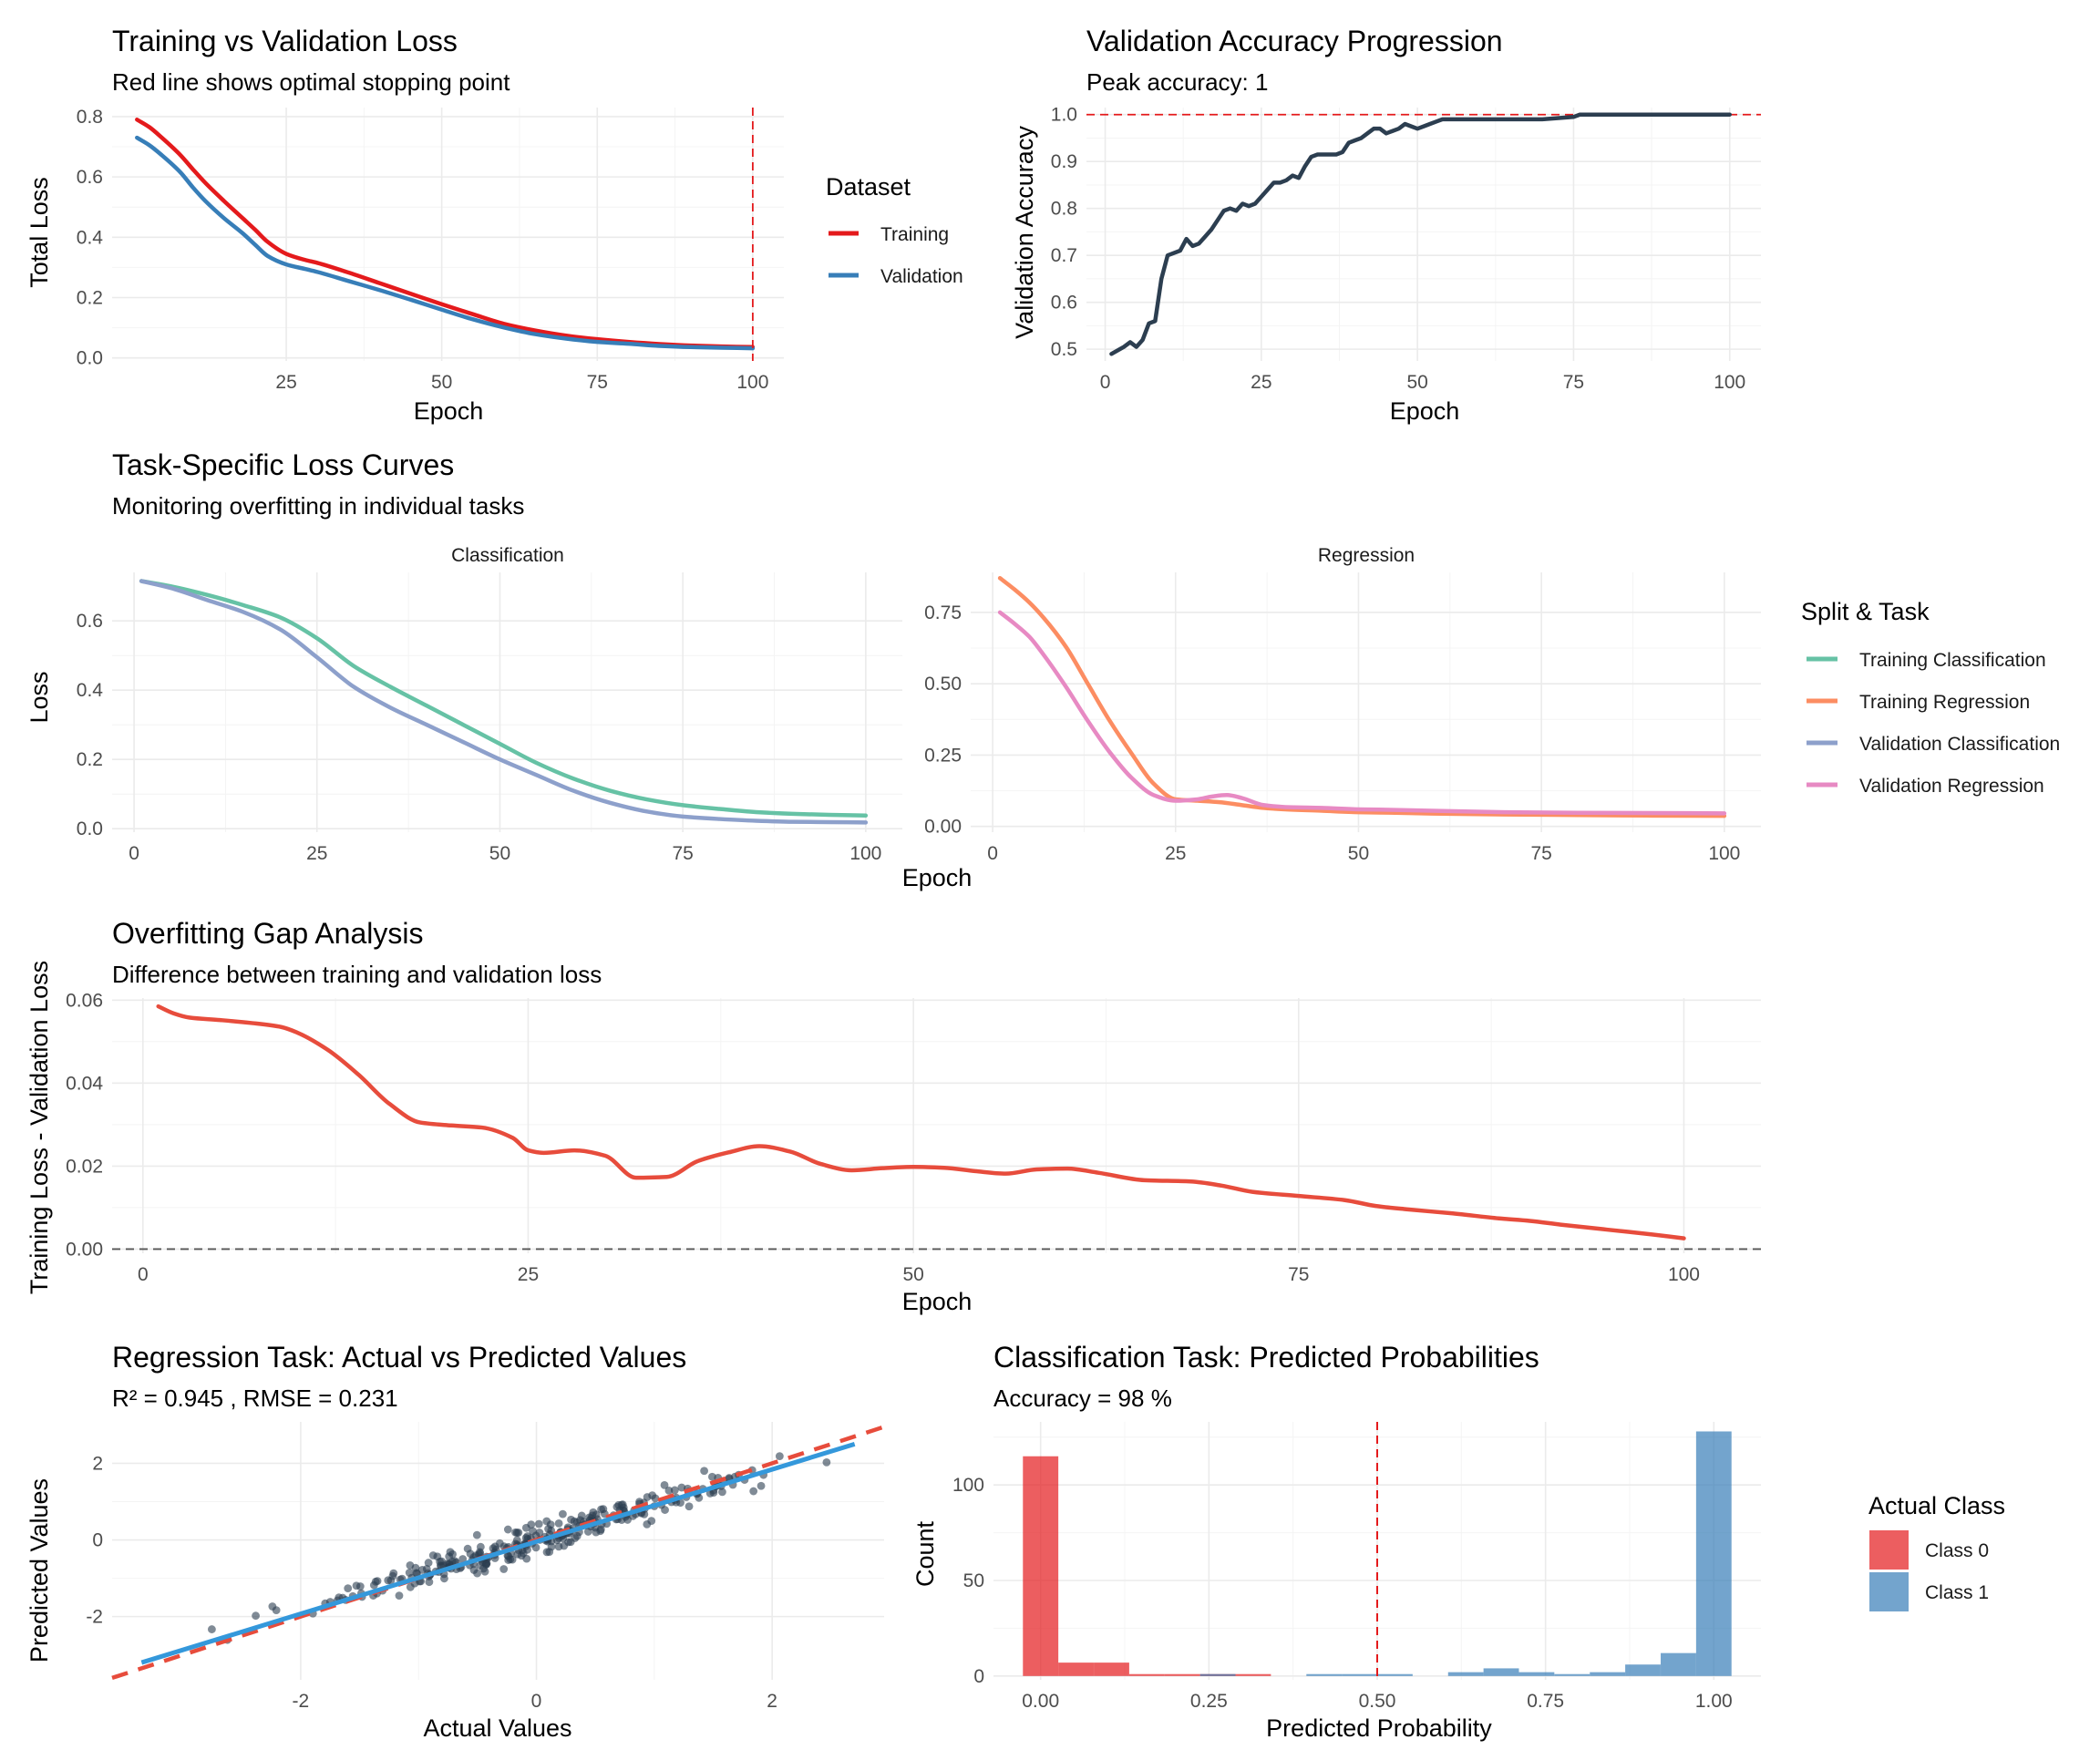 The height and width of the screenshot is (1750, 2100). What do you see at coordinates (921, 276) in the screenshot?
I see `legend-label-validation: Validation` at bounding box center [921, 276].